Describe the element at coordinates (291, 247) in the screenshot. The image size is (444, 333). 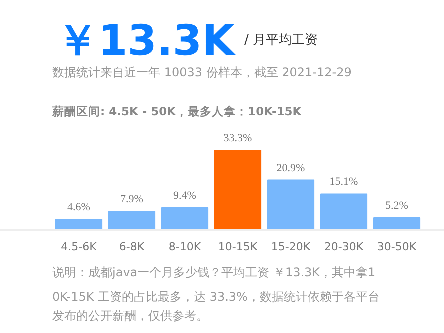
I see `x-tick-label: 15-20K` at that location.